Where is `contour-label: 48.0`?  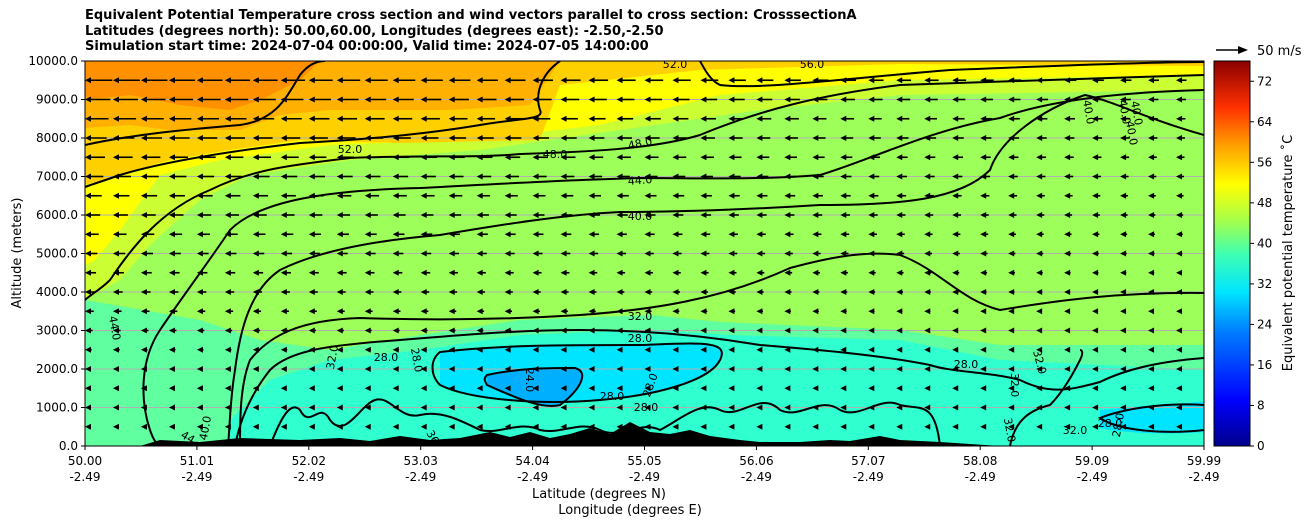
contour-label: 48.0 is located at coordinates (555, 154).